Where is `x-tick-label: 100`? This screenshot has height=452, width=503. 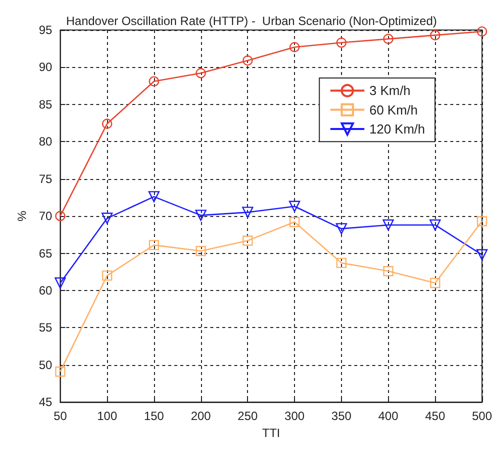
x-tick-label: 100 is located at coordinates (107, 416).